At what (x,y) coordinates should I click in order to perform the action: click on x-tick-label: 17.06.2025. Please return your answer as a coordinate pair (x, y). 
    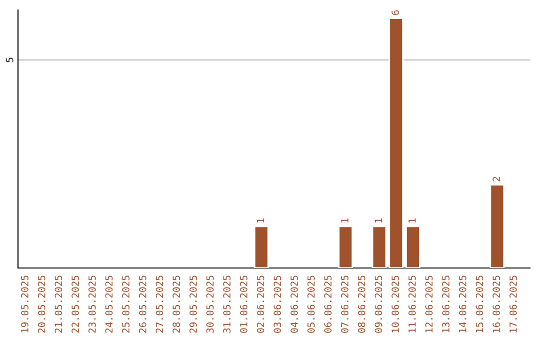
    Looking at the image, I should click on (513, 304).